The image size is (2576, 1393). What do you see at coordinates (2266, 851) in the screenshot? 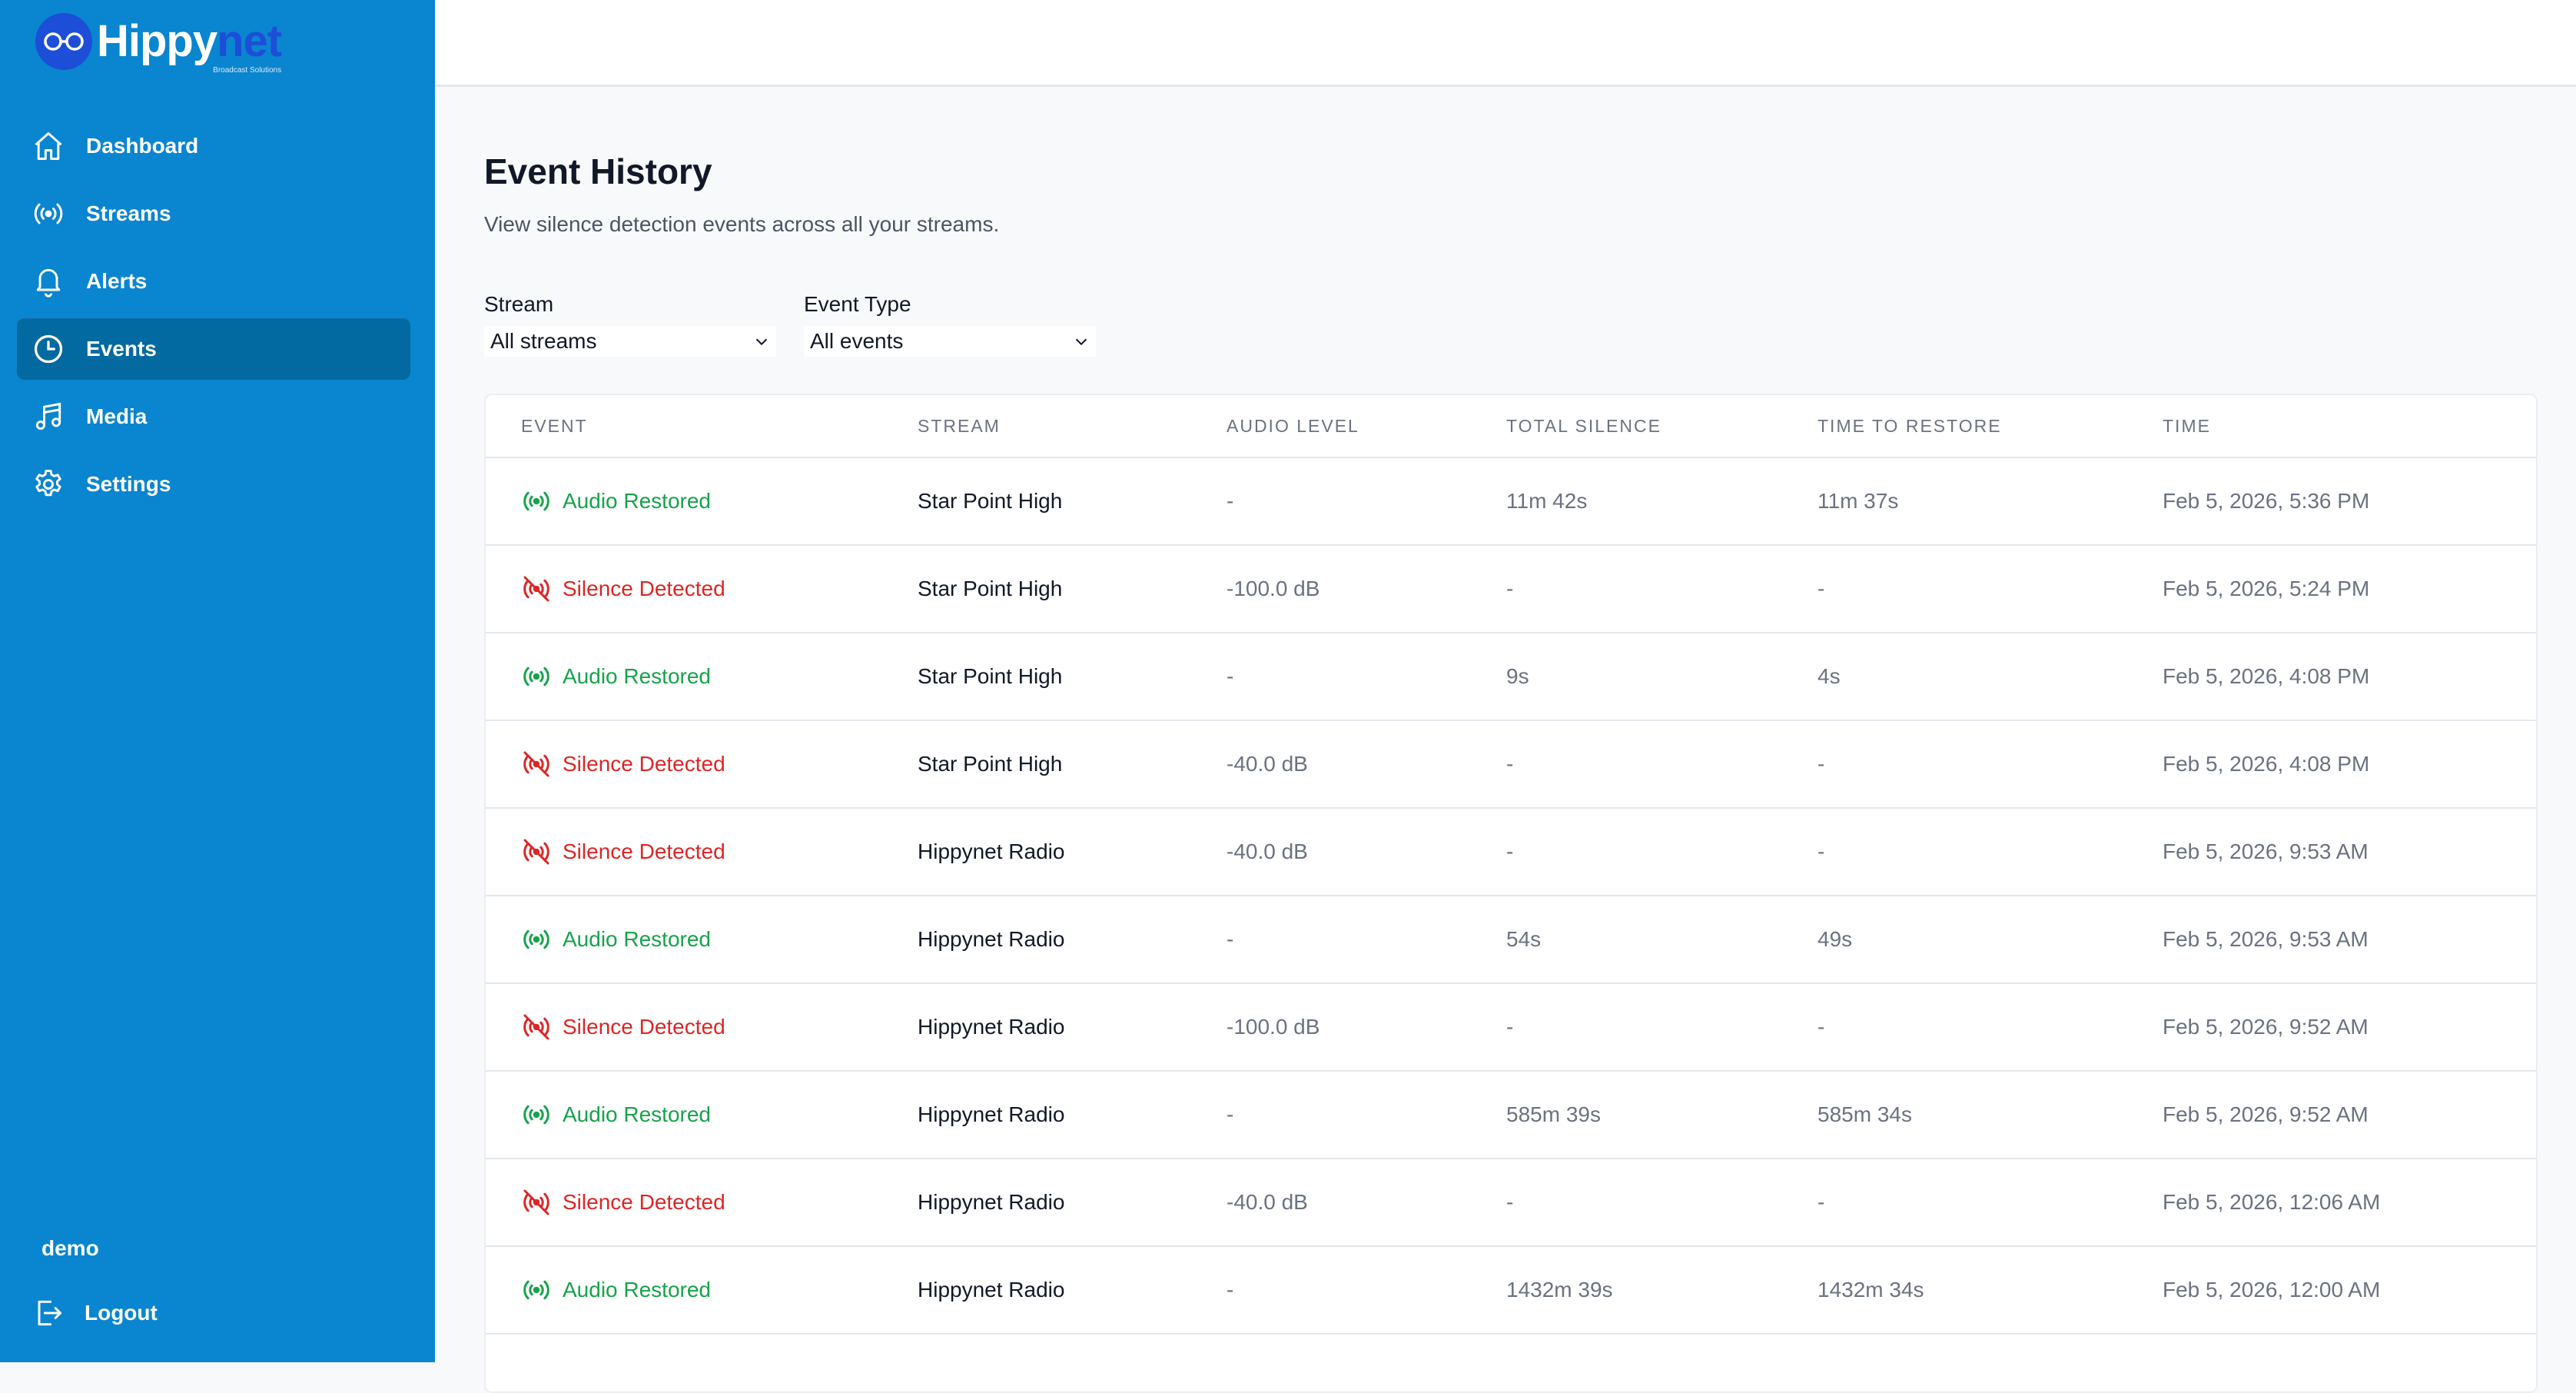
I see `time-cell: Feb 5, 2026, 9:53 AM` at bounding box center [2266, 851].